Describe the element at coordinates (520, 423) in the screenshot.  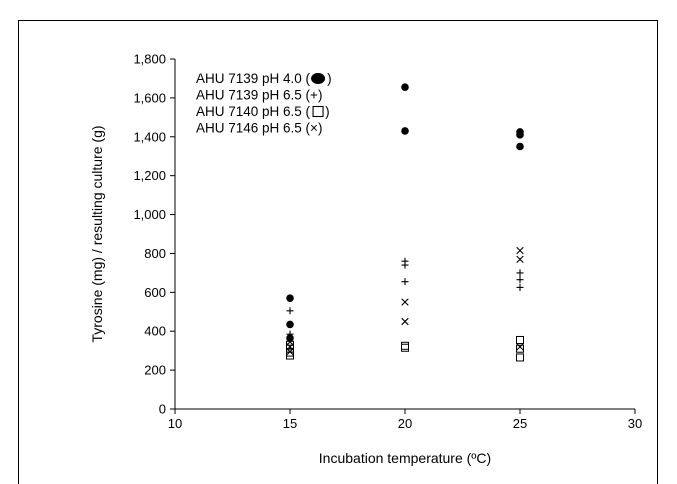
I see `x-tick-label: 25` at that location.